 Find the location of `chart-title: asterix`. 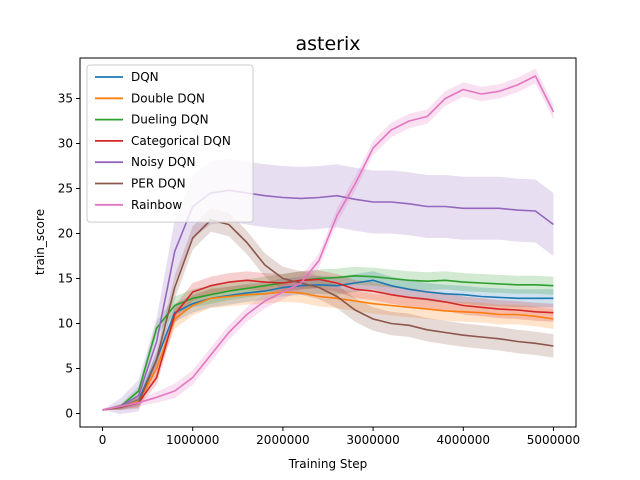

chart-title: asterix is located at coordinates (327, 44).